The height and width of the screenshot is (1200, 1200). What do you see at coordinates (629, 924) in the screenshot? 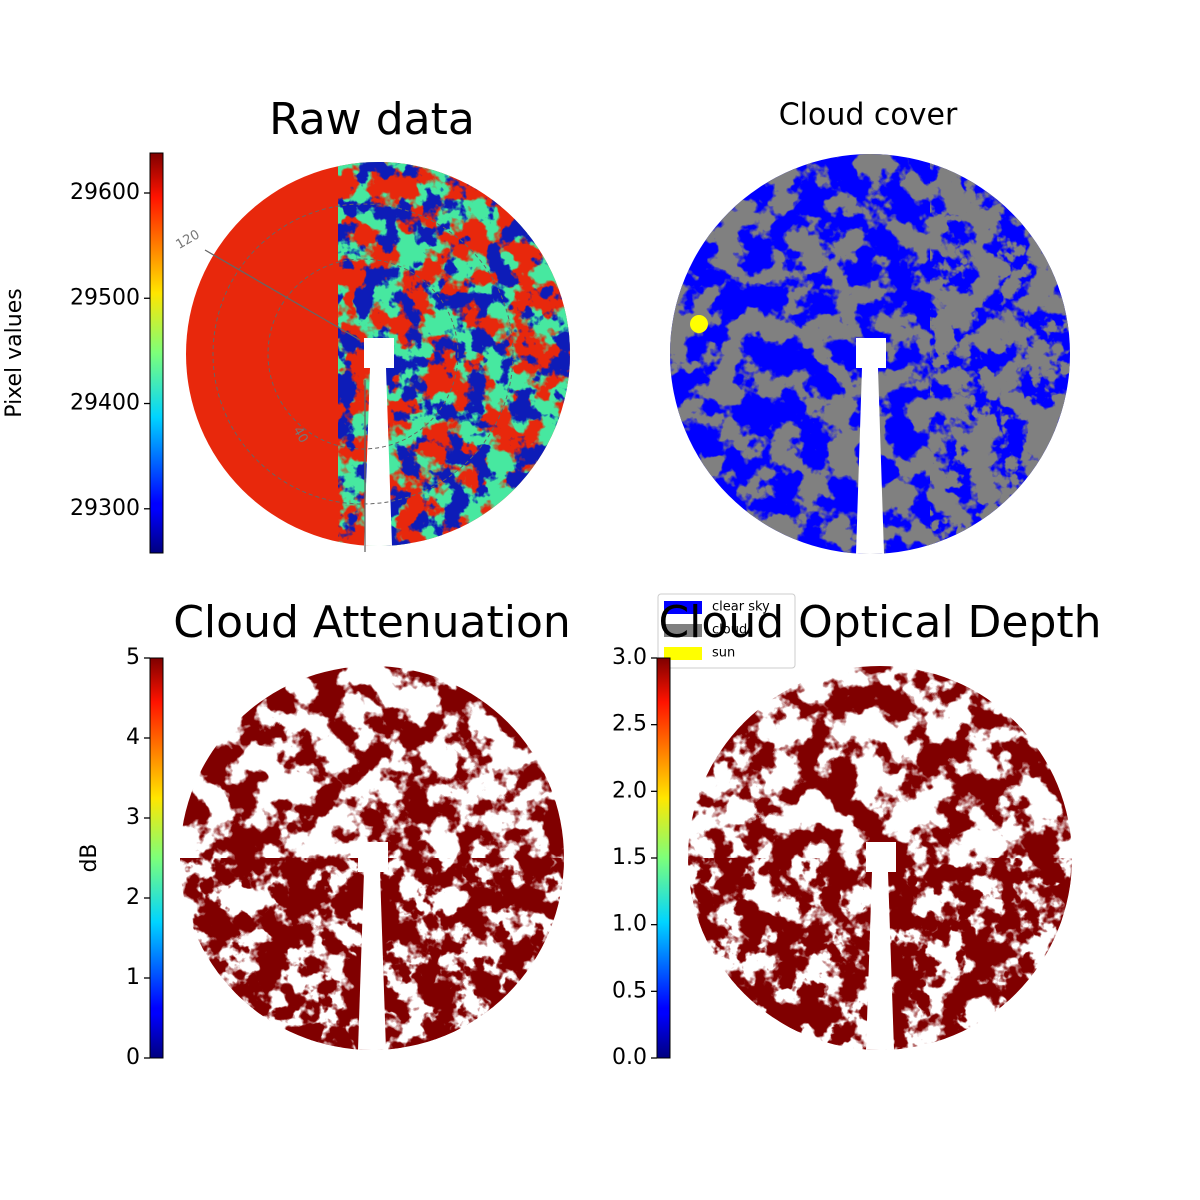
I see `colorbar-tick-label: 1.0` at bounding box center [629, 924].